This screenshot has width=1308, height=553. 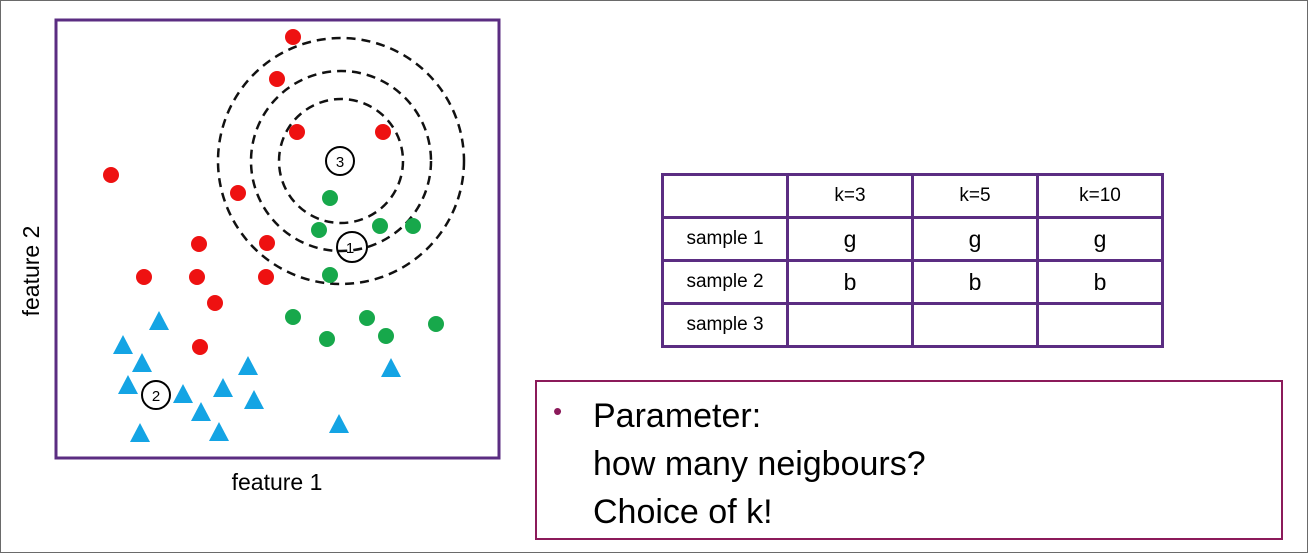 What do you see at coordinates (725, 239) in the screenshot?
I see `row-header-sample-1: sample 1` at bounding box center [725, 239].